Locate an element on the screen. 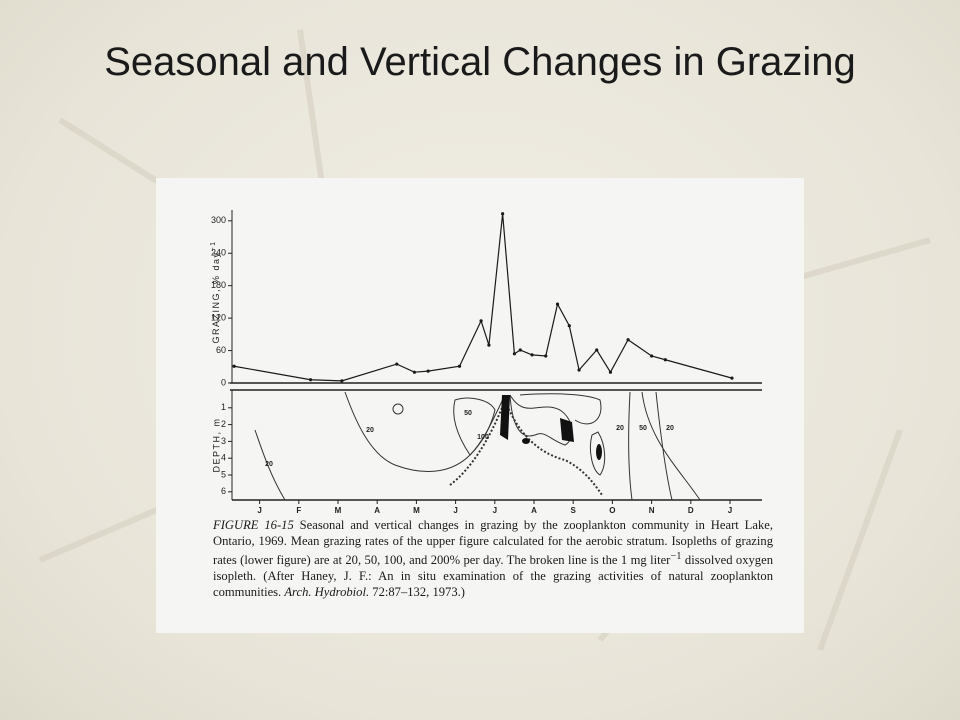  x-tick-label: D is located at coordinates (691, 510).